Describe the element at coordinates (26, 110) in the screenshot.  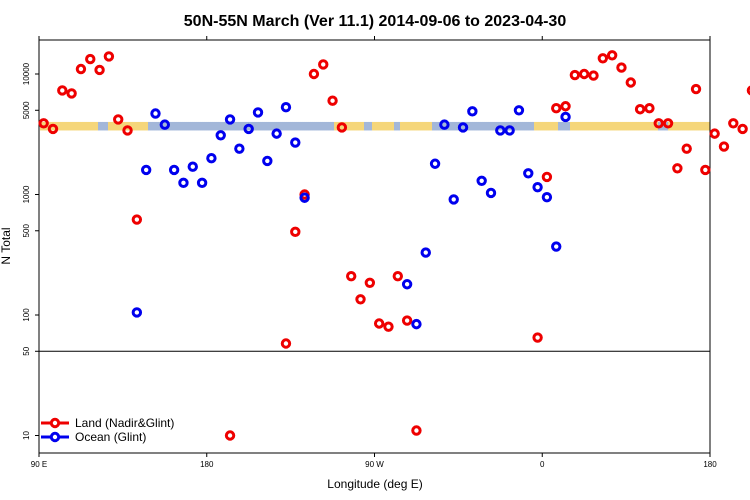
I see `y-tick-label: 5000` at that location.